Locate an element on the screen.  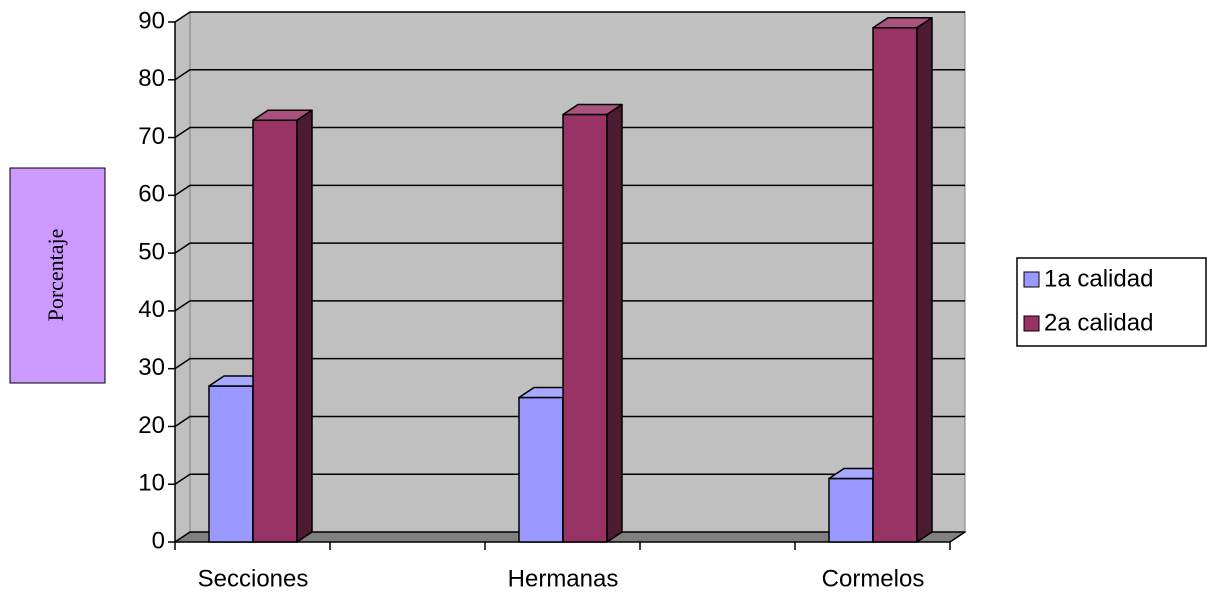
y-tick-label: 10 is located at coordinates (151, 483).